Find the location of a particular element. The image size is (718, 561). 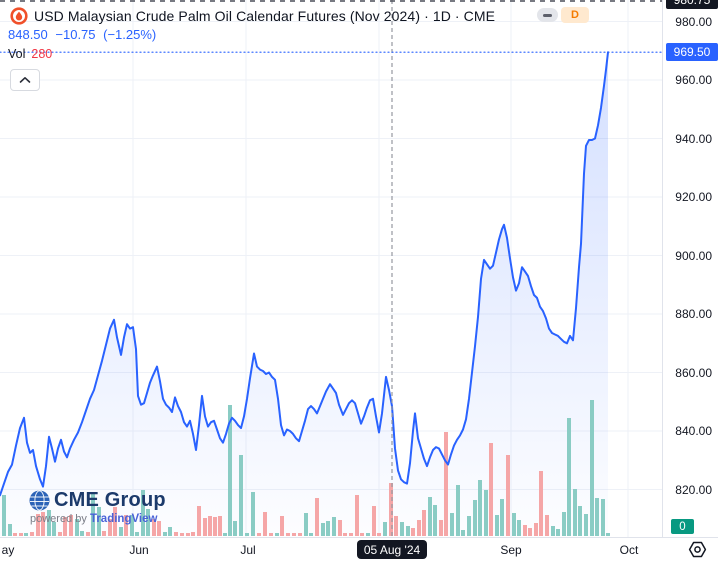

interval-badge: D is located at coordinates (575, 15).